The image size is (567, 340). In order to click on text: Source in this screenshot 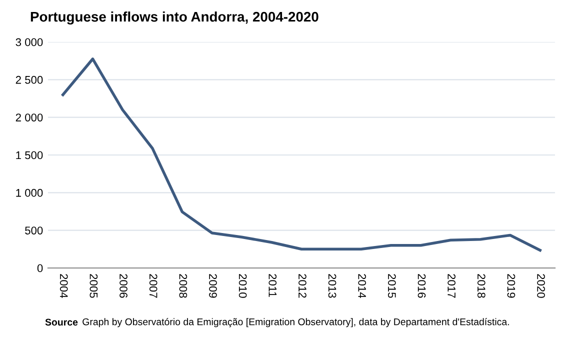, I will do `click(61, 322)`.